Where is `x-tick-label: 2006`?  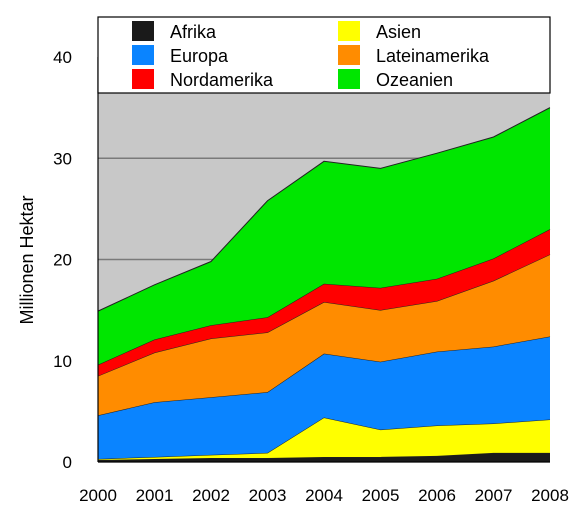 x-tick-label: 2006 is located at coordinates (437, 495).